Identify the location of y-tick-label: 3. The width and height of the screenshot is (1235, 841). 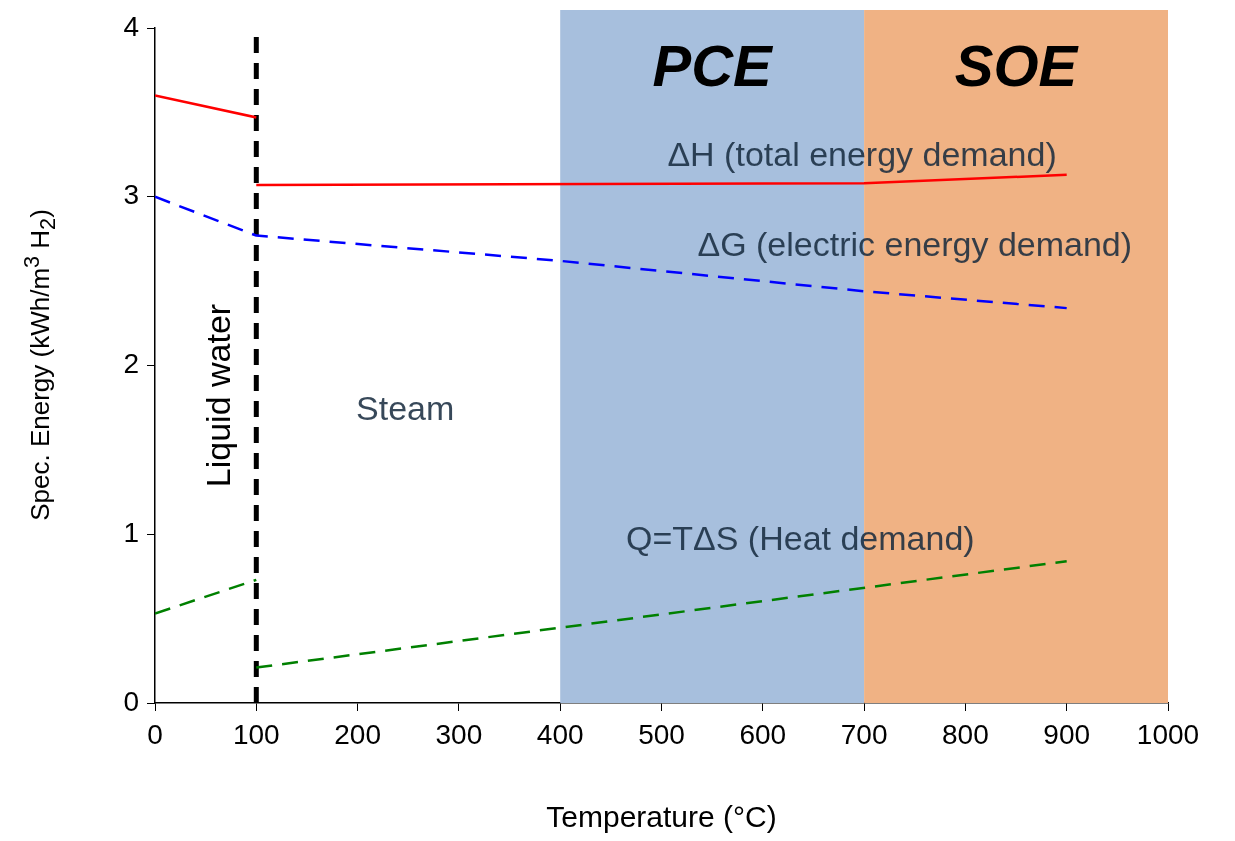
(131, 195).